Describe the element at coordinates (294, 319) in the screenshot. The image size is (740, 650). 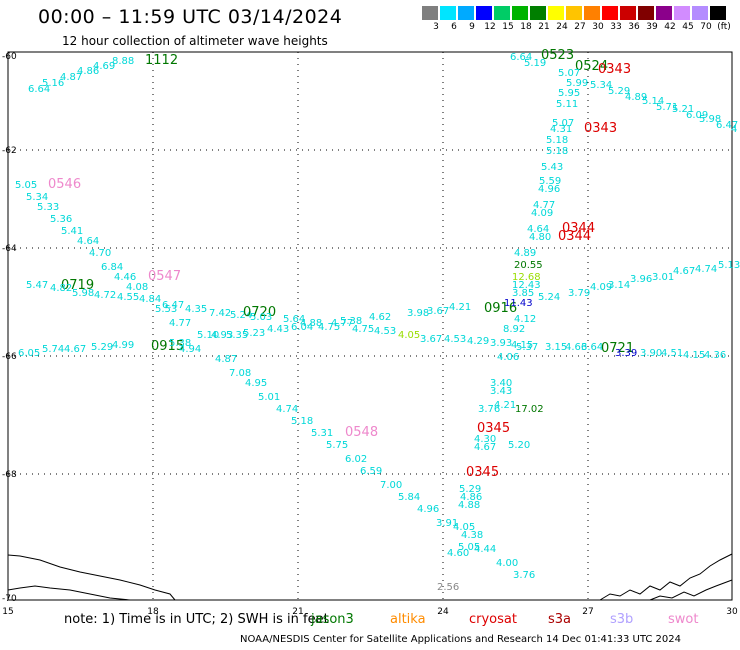
I see `wave-height-label: 5.64` at that location.